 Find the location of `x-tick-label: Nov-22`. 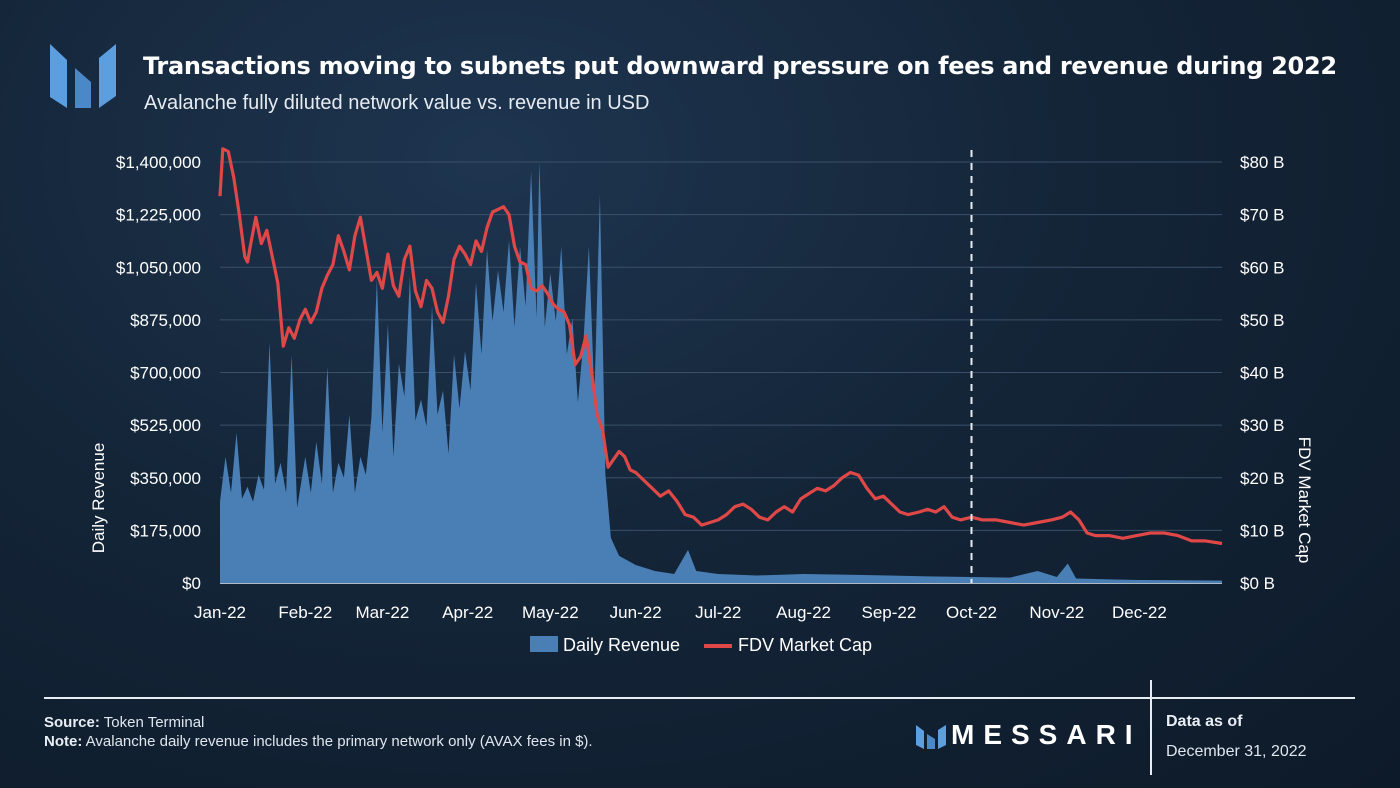

x-tick-label: Nov-22 is located at coordinates (1056, 612).